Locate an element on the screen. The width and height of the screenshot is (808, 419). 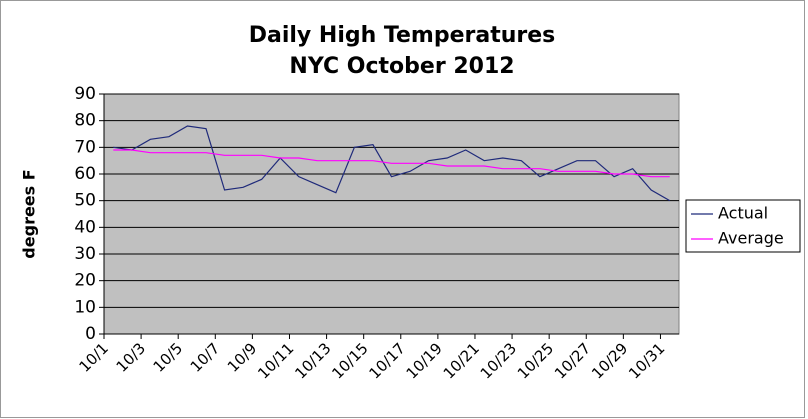
y-tick-label: 10 is located at coordinates (85, 307).